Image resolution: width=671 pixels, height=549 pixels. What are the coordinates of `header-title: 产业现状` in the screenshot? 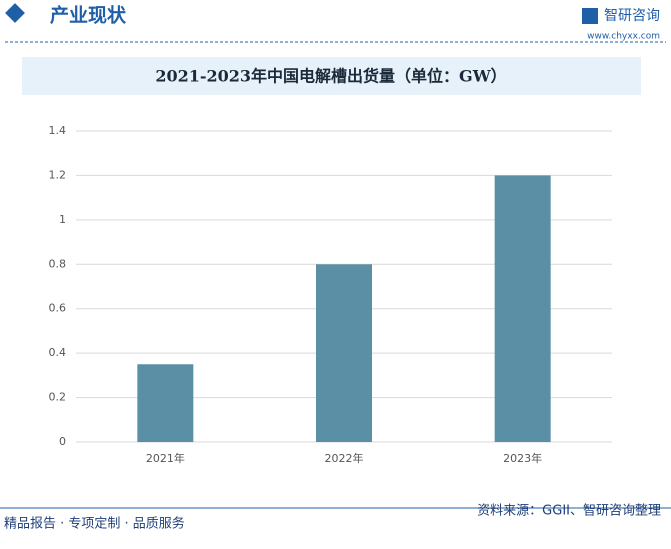 It's located at (88, 15).